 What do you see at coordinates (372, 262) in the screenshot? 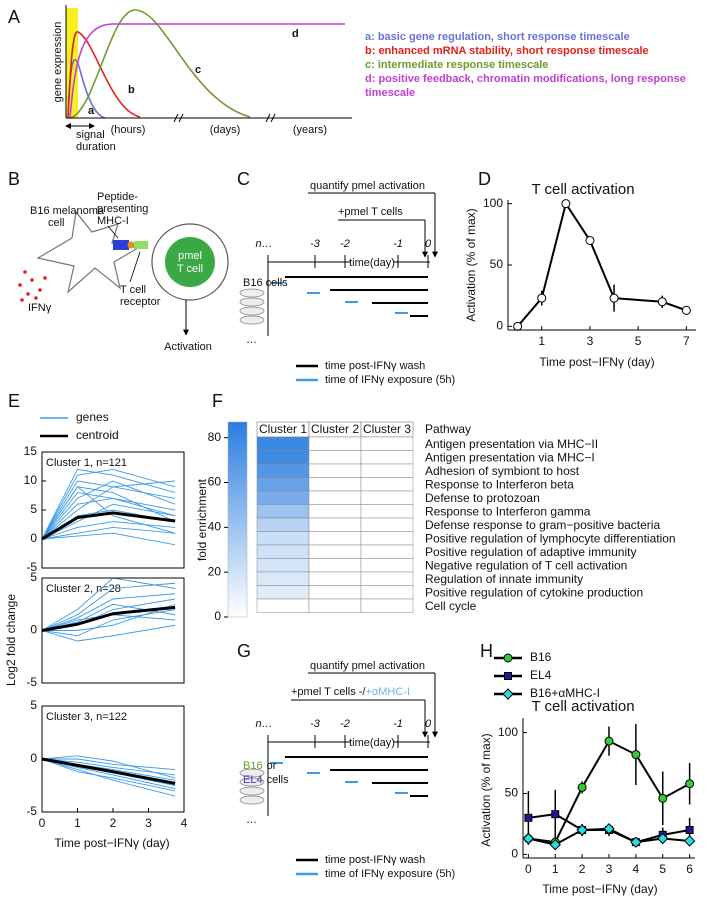
I see `unit-bg` at bounding box center [372, 262].